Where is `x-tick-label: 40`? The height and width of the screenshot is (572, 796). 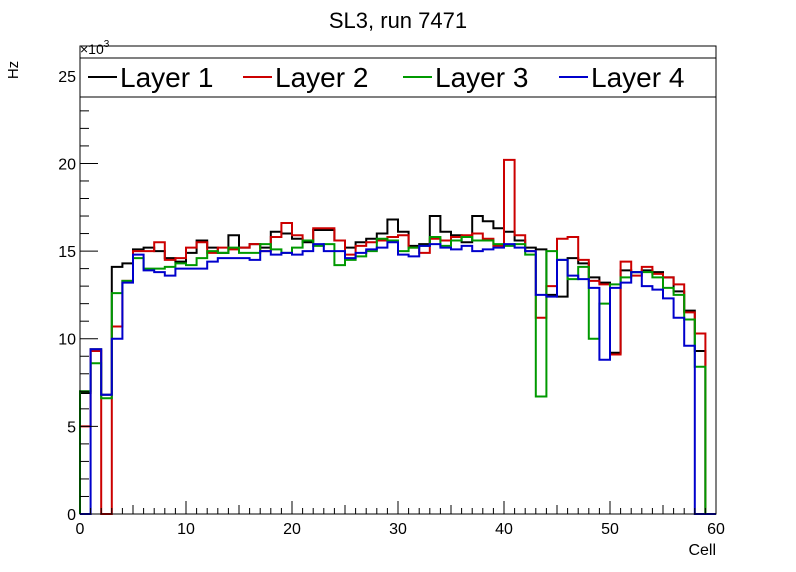 x-tick-label: 40 is located at coordinates (504, 529).